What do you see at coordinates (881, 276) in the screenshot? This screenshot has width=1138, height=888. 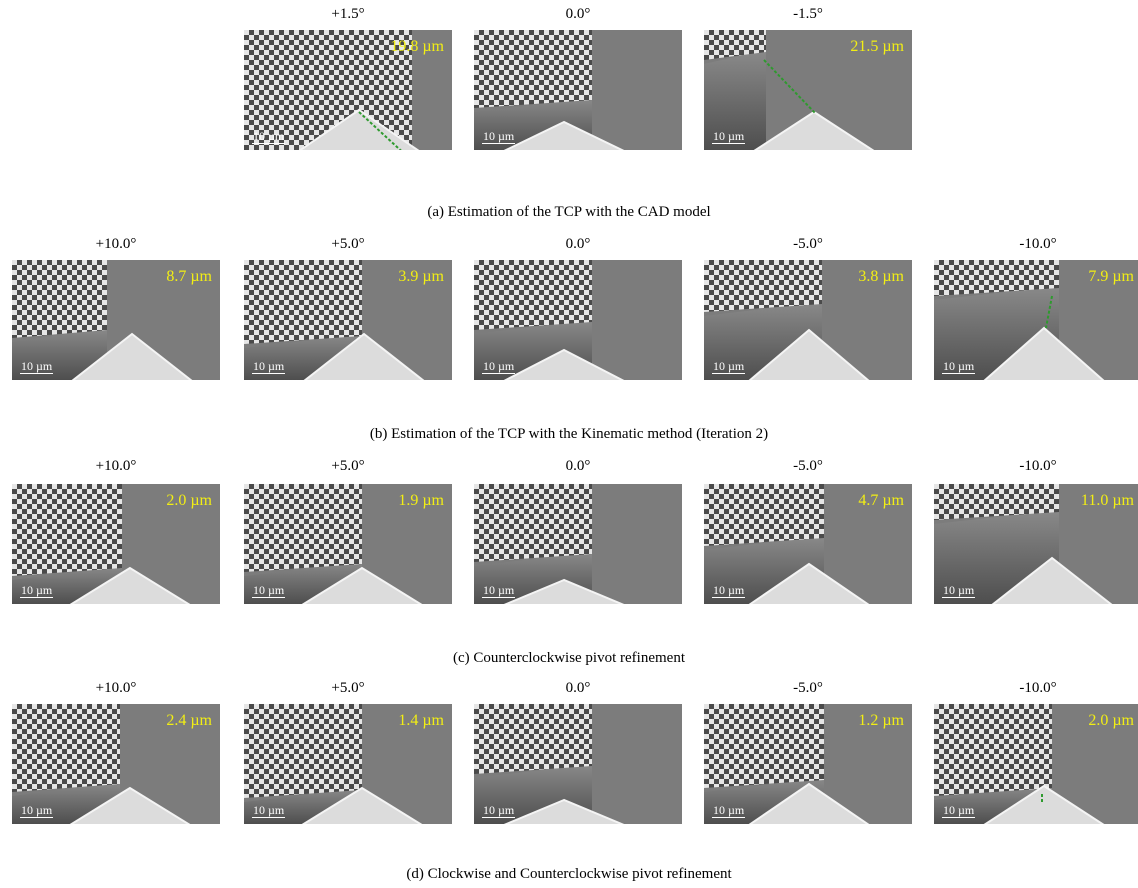 I see `offset-measurement: 3.8 µm` at bounding box center [881, 276].